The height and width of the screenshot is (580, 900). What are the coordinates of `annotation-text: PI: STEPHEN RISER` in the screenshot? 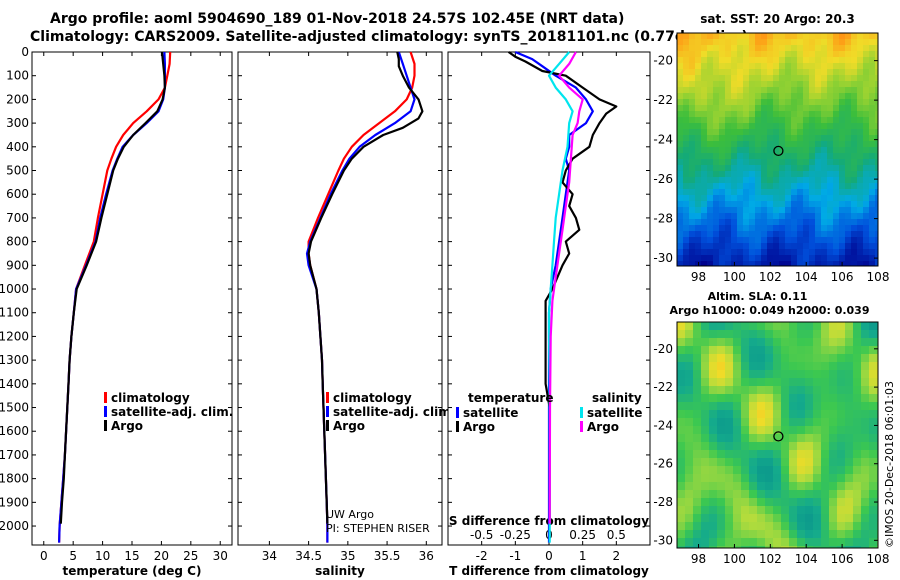 It's located at (378, 528).